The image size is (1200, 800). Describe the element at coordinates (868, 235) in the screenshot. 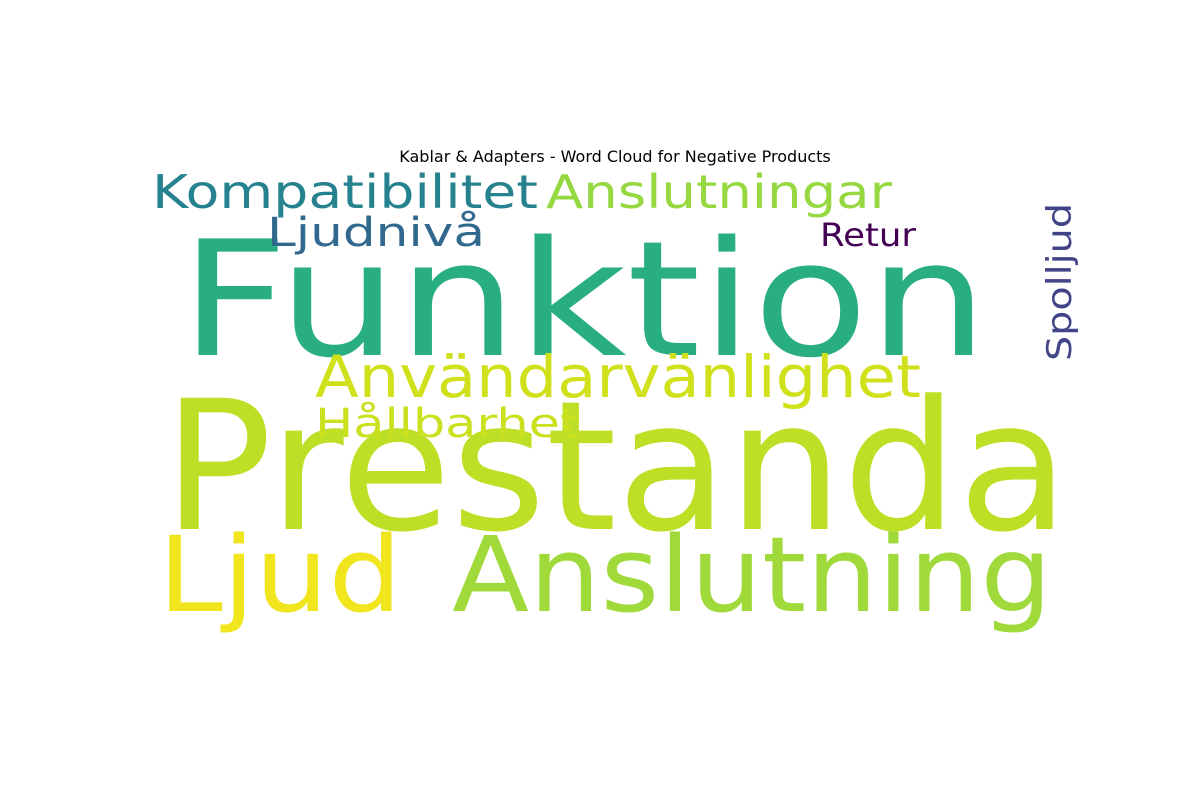

I see `word-11: Retur` at that location.